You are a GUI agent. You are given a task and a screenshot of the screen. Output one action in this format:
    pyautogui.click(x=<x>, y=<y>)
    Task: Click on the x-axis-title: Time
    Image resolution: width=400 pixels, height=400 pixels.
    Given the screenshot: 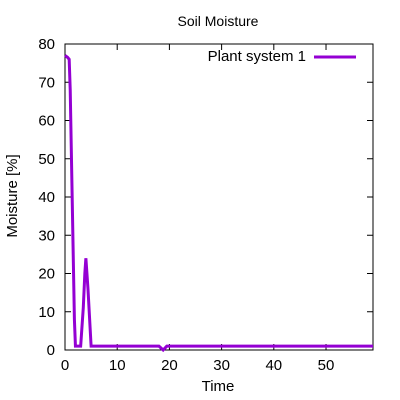 What is the action you would take?
    pyautogui.click(x=218, y=386)
    